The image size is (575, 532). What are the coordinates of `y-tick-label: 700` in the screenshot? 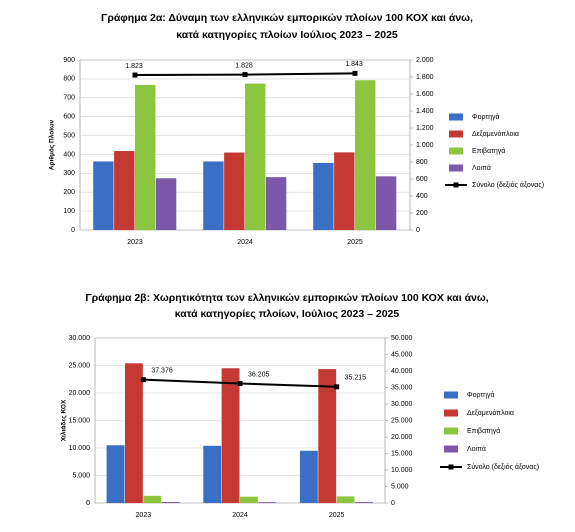 It's located at (69, 98).